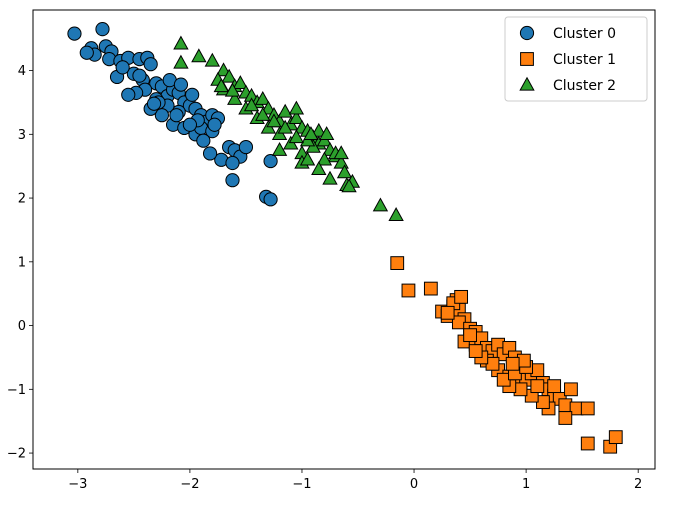 The width and height of the screenshot is (673, 510). Describe the element at coordinates (414, 484) in the screenshot. I see `x-tick-label: 0` at that location.